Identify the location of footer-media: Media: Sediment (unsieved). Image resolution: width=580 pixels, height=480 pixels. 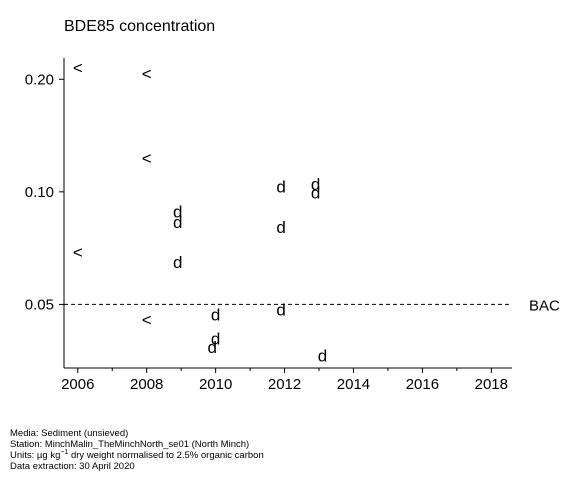
(69, 433).